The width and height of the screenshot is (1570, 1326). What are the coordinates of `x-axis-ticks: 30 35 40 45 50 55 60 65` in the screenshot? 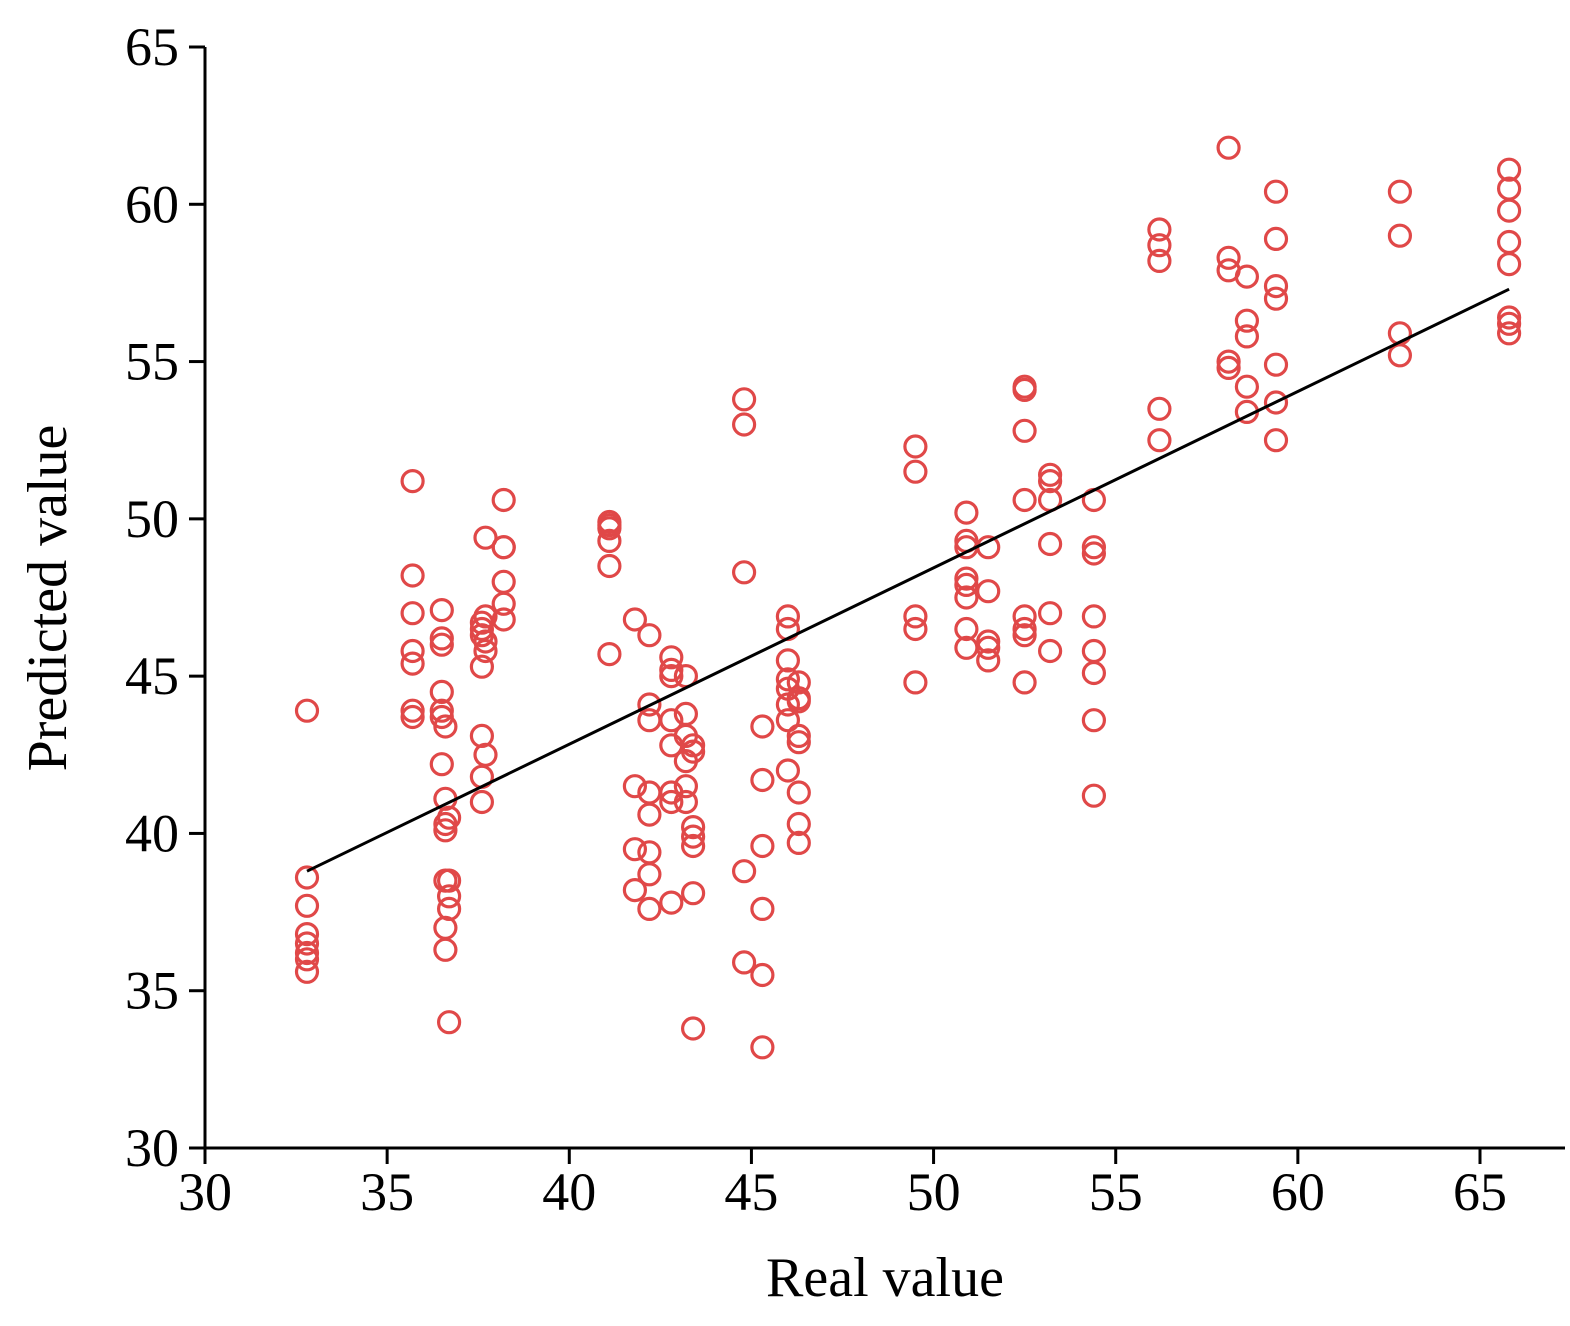 It's located at (842, 1185).